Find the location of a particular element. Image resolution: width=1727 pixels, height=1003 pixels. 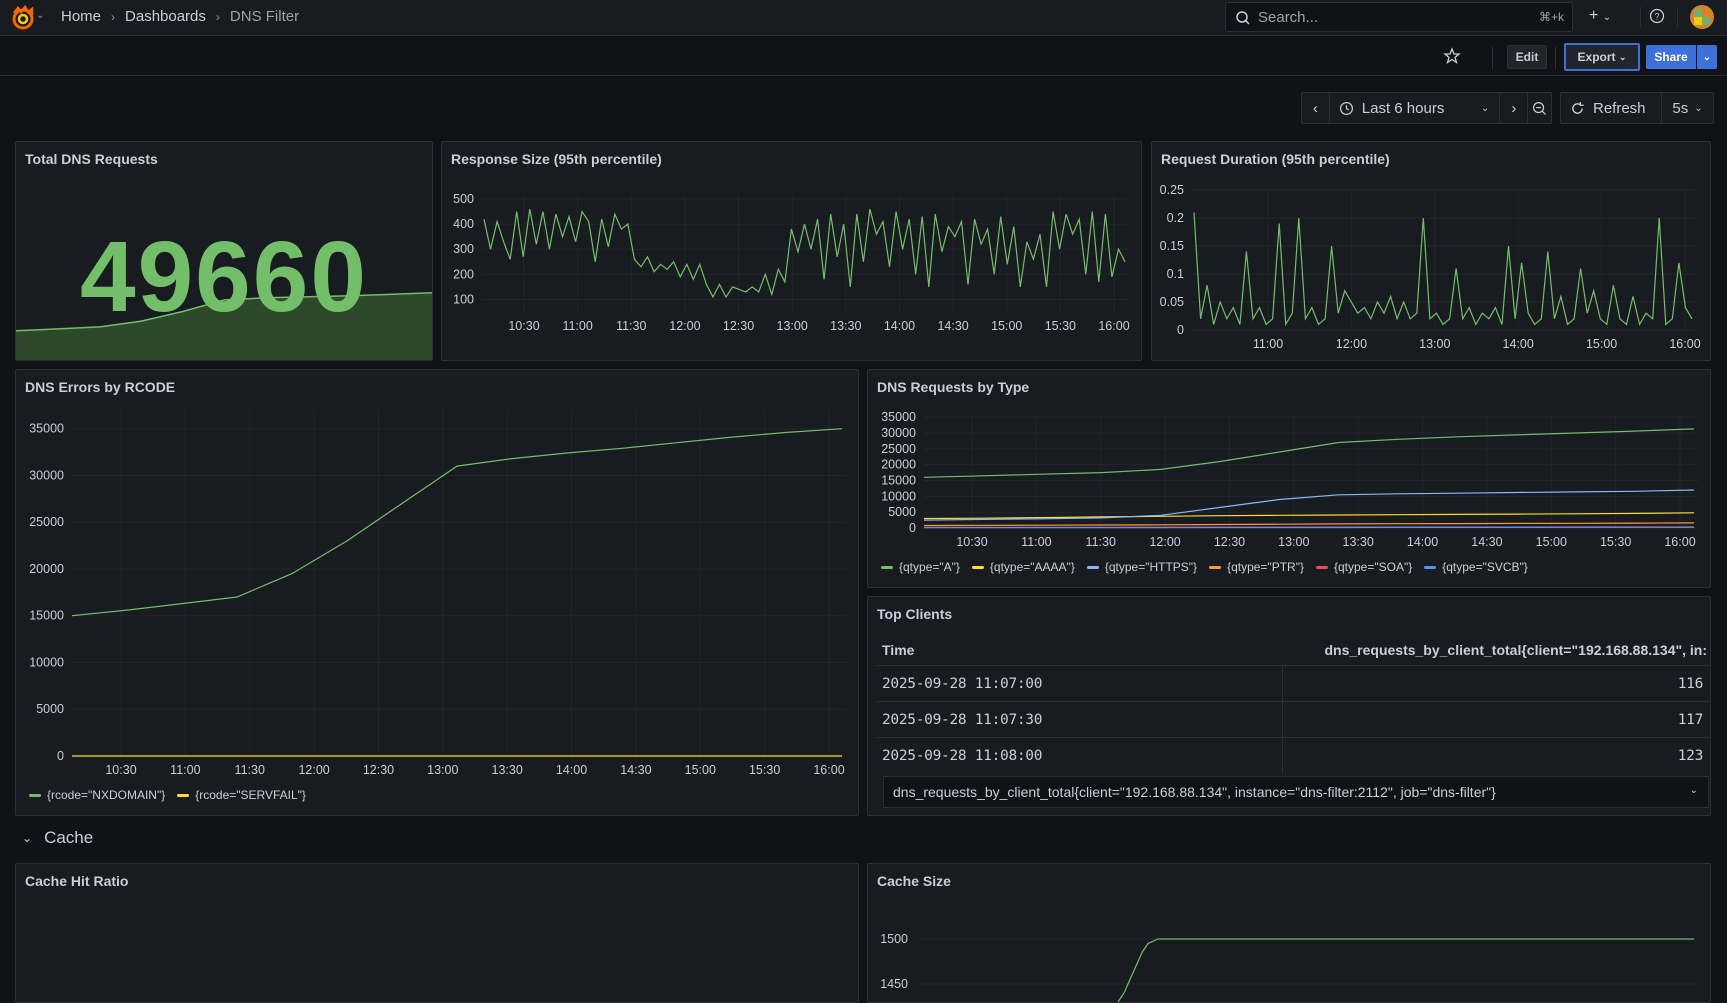

edit-button: Edit is located at coordinates (1527, 57).